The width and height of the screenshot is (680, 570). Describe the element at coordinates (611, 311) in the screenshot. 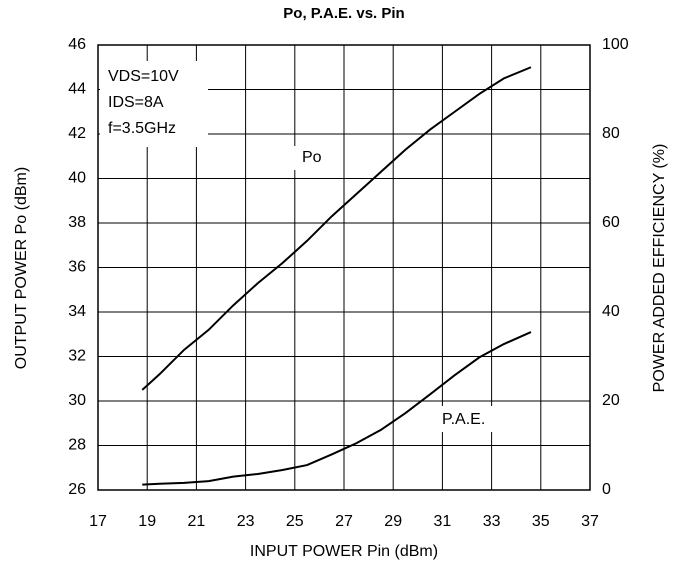

I see `y2-tick-label: 40` at that location.